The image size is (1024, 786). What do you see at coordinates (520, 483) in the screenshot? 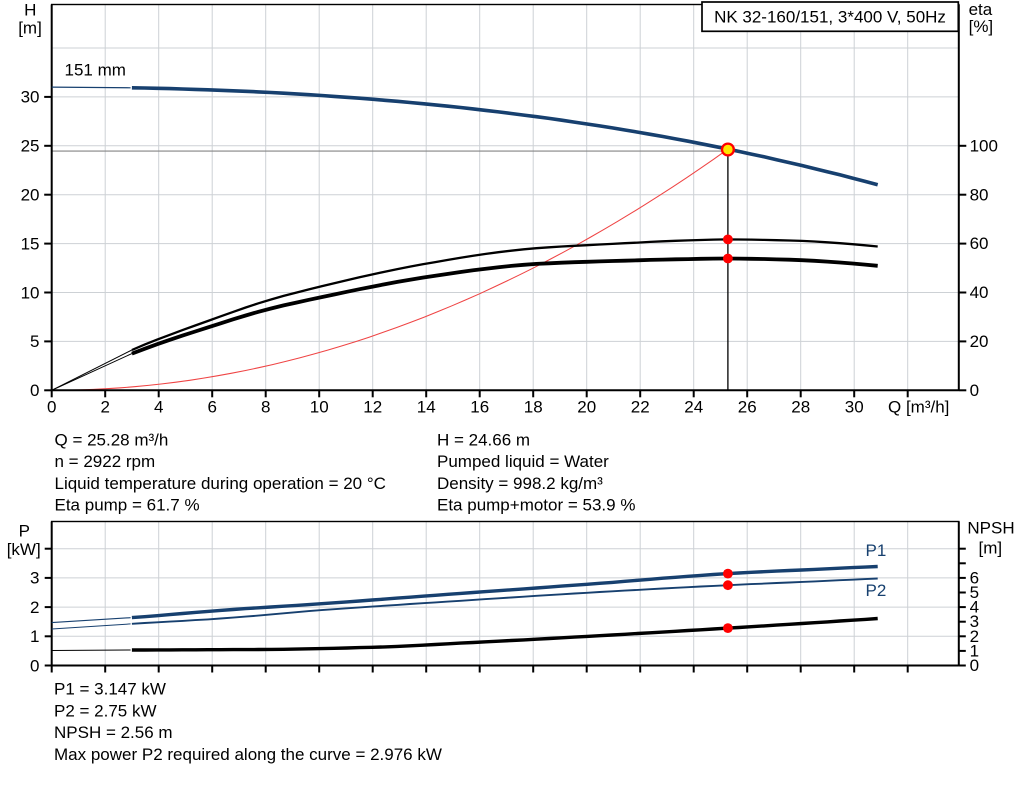
I see `svg-text: Density = 998.2 kg/m³` at bounding box center [520, 483].